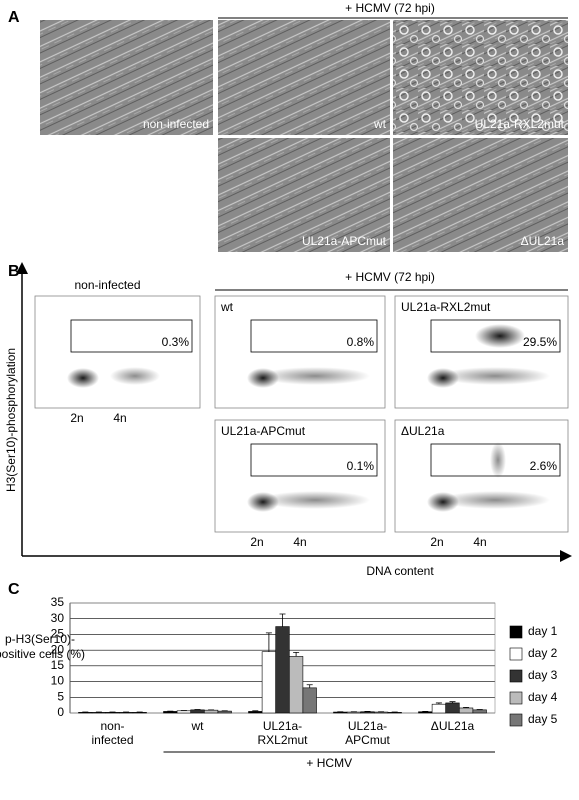 The width and height of the screenshot is (579, 800). Describe the element at coordinates (60, 712) in the screenshot. I see `y-tick-label: 0` at that location.